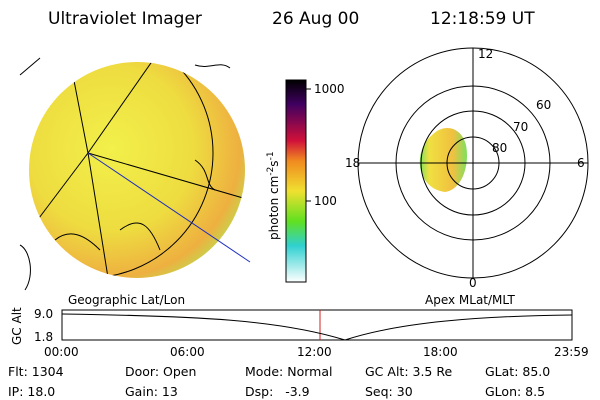 The width and height of the screenshot is (600, 400). What do you see at coordinates (470, 300) in the screenshot?
I see `panel-label: Apex MLat/MLT` at bounding box center [470, 300].